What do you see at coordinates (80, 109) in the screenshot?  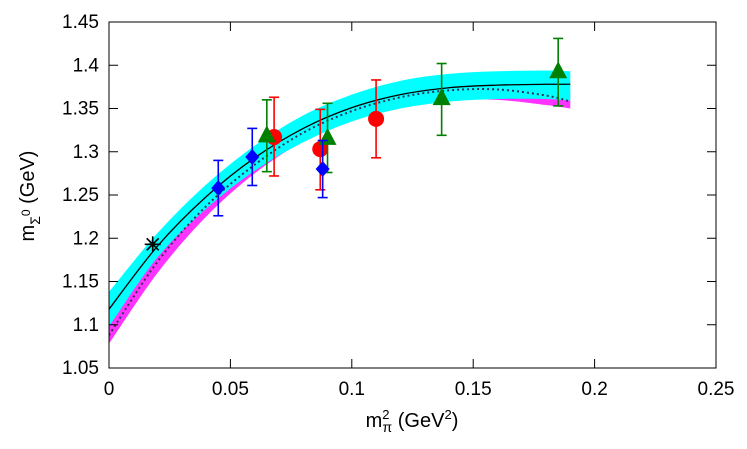 I see `y-tick-label: 1.35` at bounding box center [80, 109].